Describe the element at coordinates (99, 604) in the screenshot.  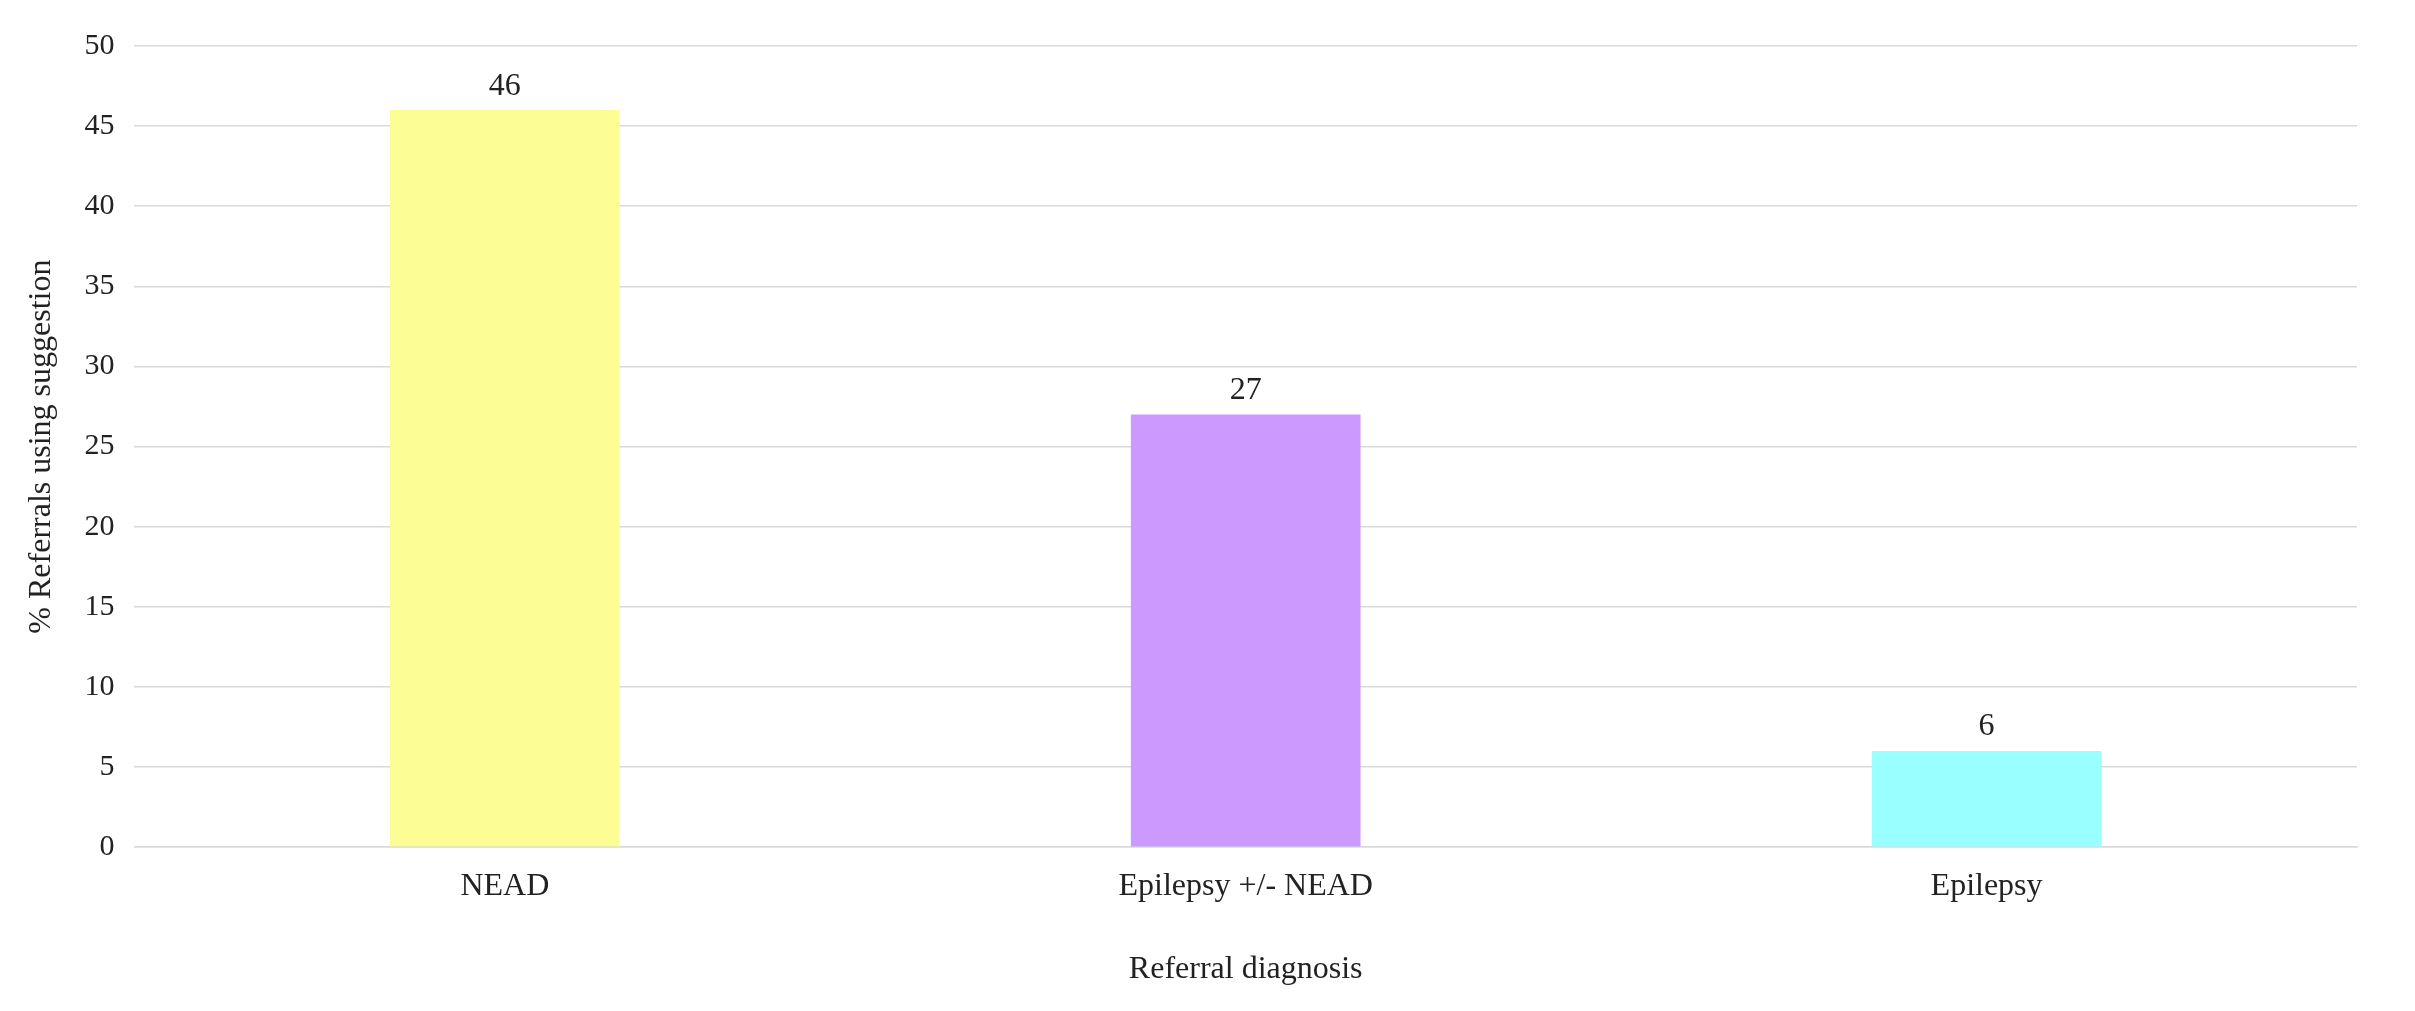
I see `y-tick-label: 15` at that location.